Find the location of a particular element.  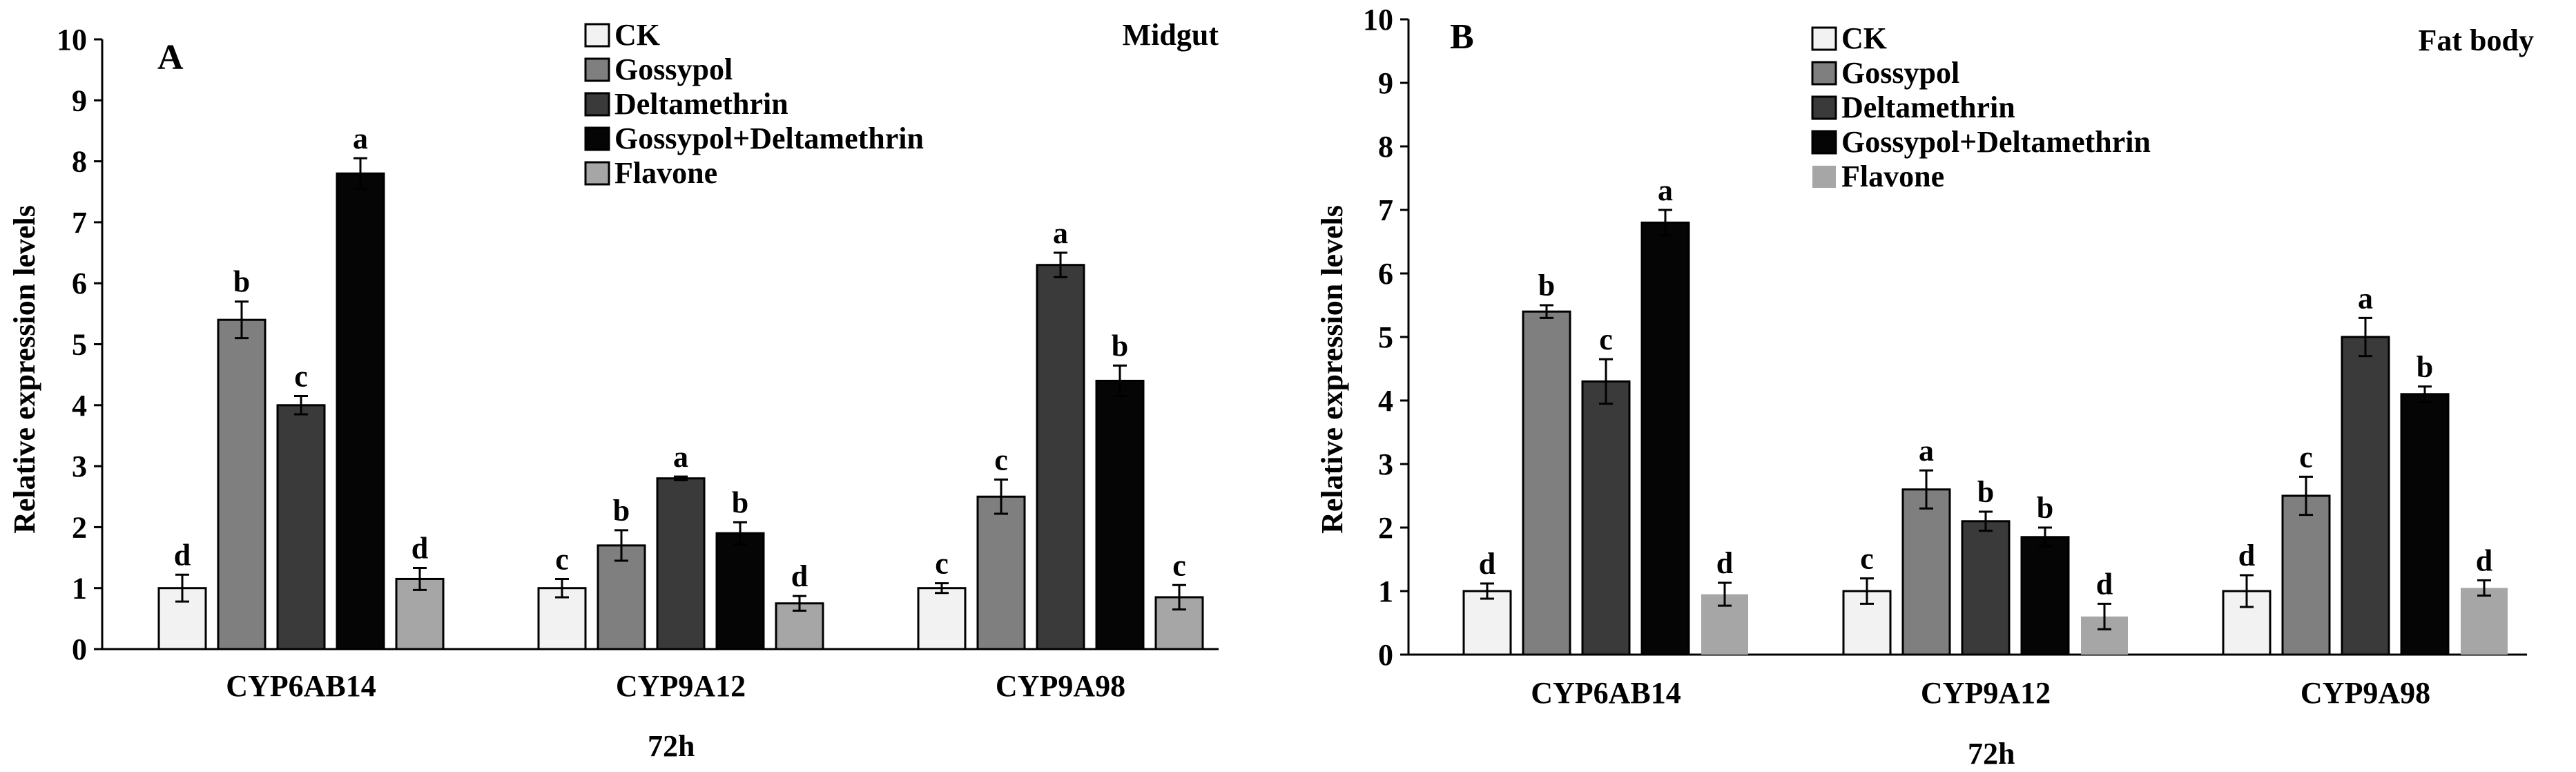

y-tick-label: 7 is located at coordinates (1386, 210).